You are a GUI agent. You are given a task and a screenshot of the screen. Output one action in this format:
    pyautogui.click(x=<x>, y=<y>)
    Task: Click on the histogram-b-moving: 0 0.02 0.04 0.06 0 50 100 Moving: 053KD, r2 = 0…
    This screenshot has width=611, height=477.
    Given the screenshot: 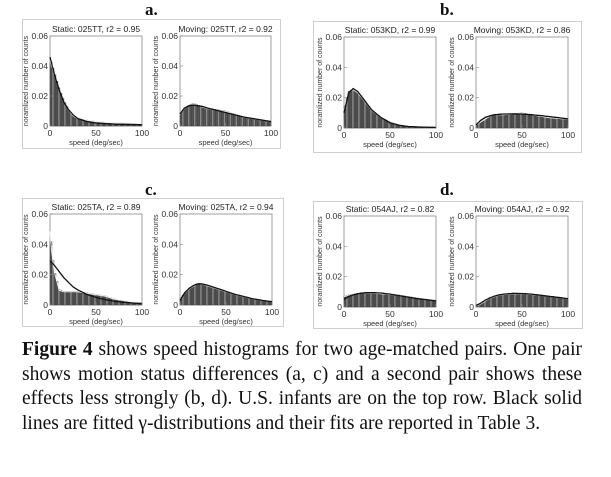 What is the action you would take?
    pyautogui.click(x=512, y=87)
    